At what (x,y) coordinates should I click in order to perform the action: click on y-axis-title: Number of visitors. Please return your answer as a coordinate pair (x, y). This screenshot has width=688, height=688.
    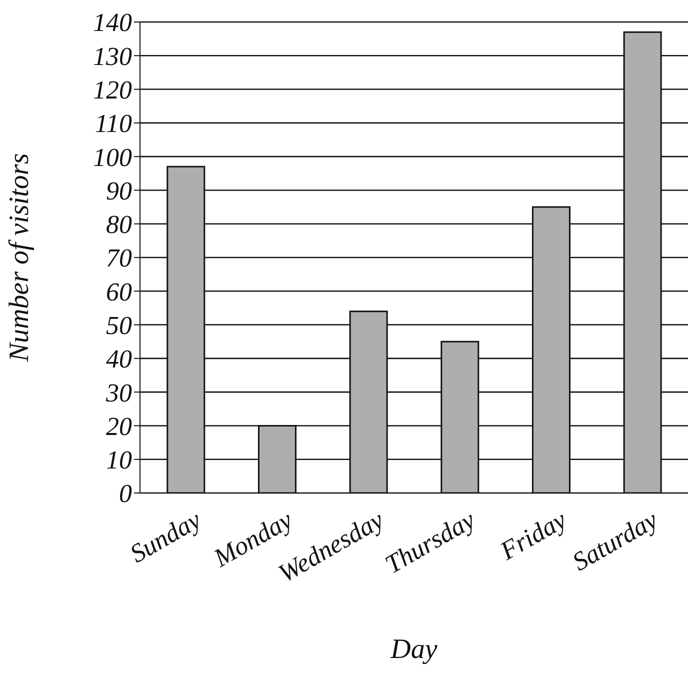
    Looking at the image, I should click on (19, 258).